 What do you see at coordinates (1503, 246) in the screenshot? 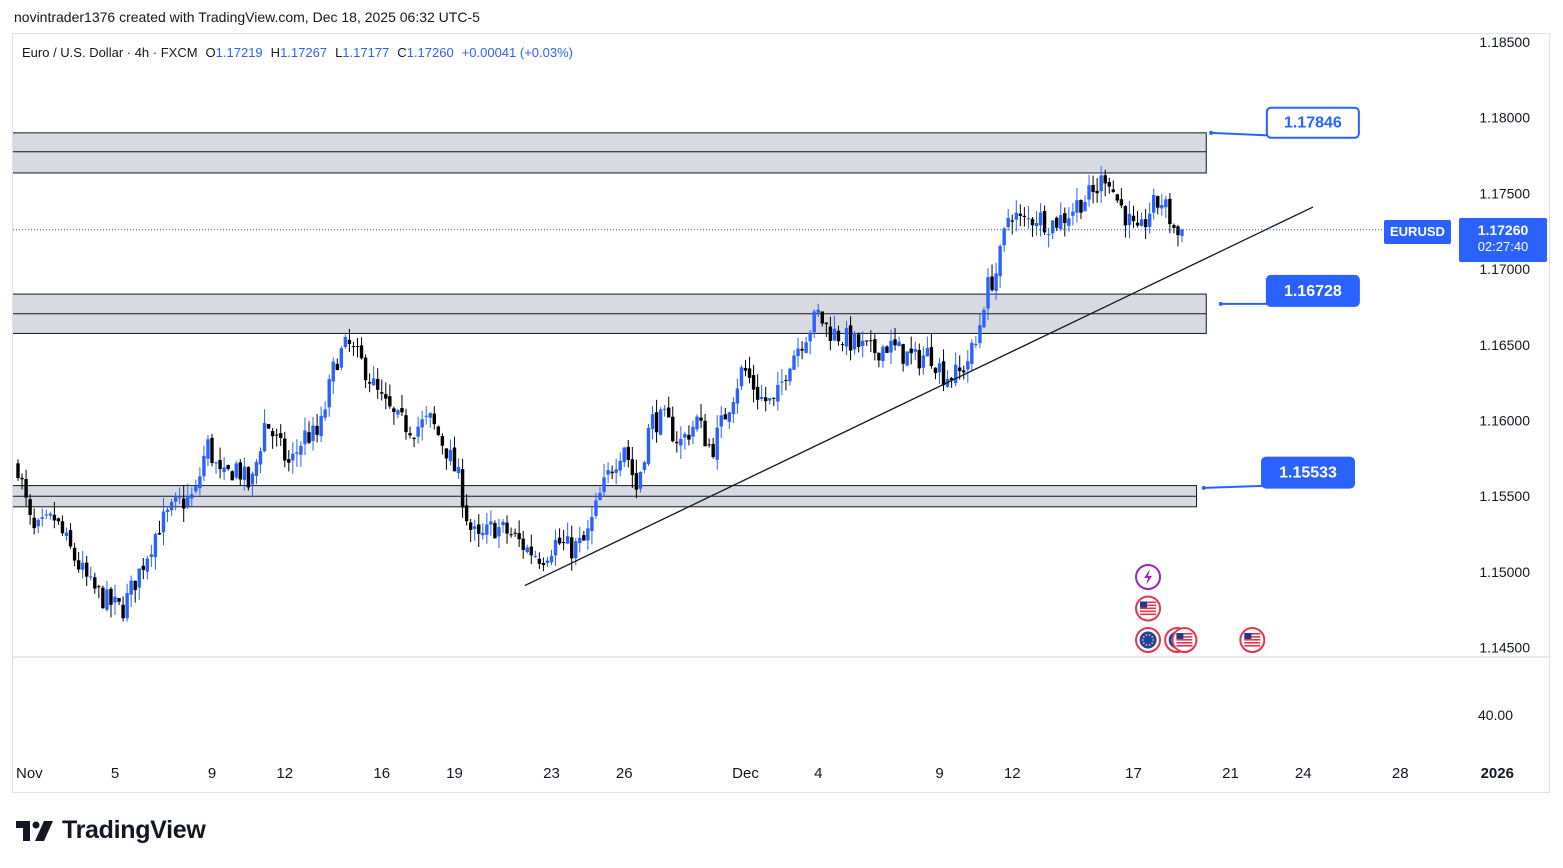
I see `bar-countdown: 02:27:40` at bounding box center [1503, 246].